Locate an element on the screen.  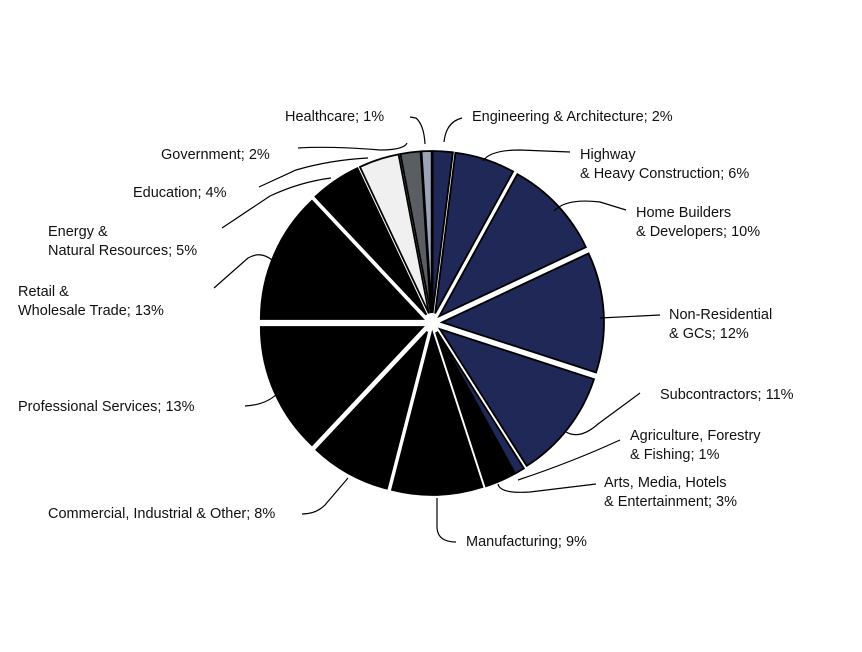
slice-label-line: Education; 4% is located at coordinates (180, 193).